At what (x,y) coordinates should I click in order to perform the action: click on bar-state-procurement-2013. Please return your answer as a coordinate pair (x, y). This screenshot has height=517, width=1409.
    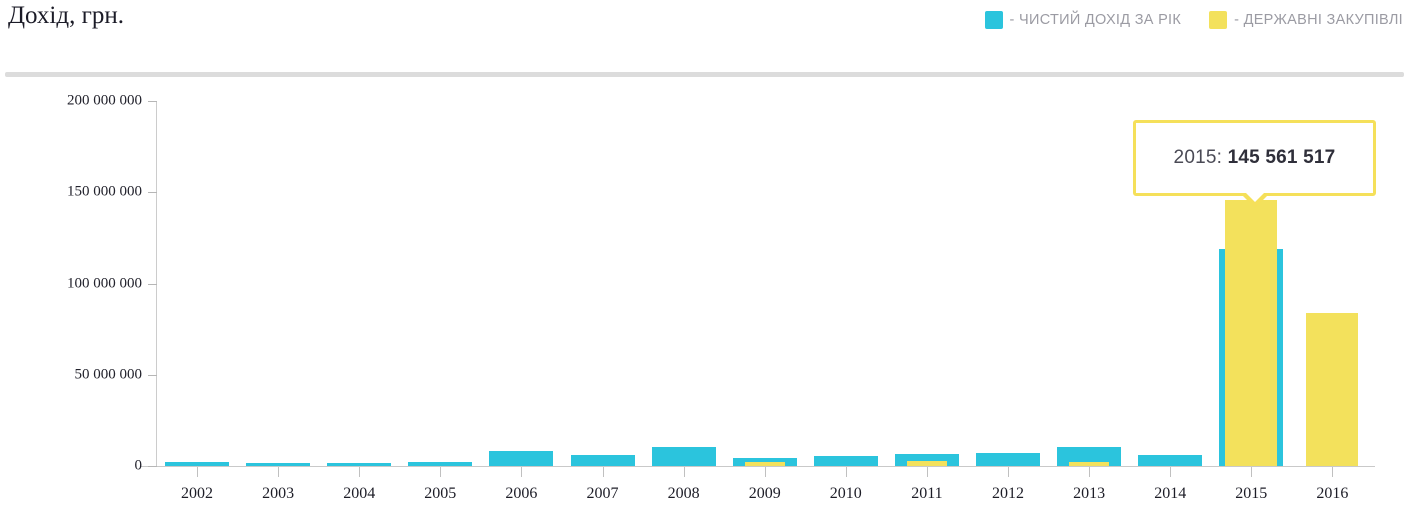
    Looking at the image, I should click on (1089, 464).